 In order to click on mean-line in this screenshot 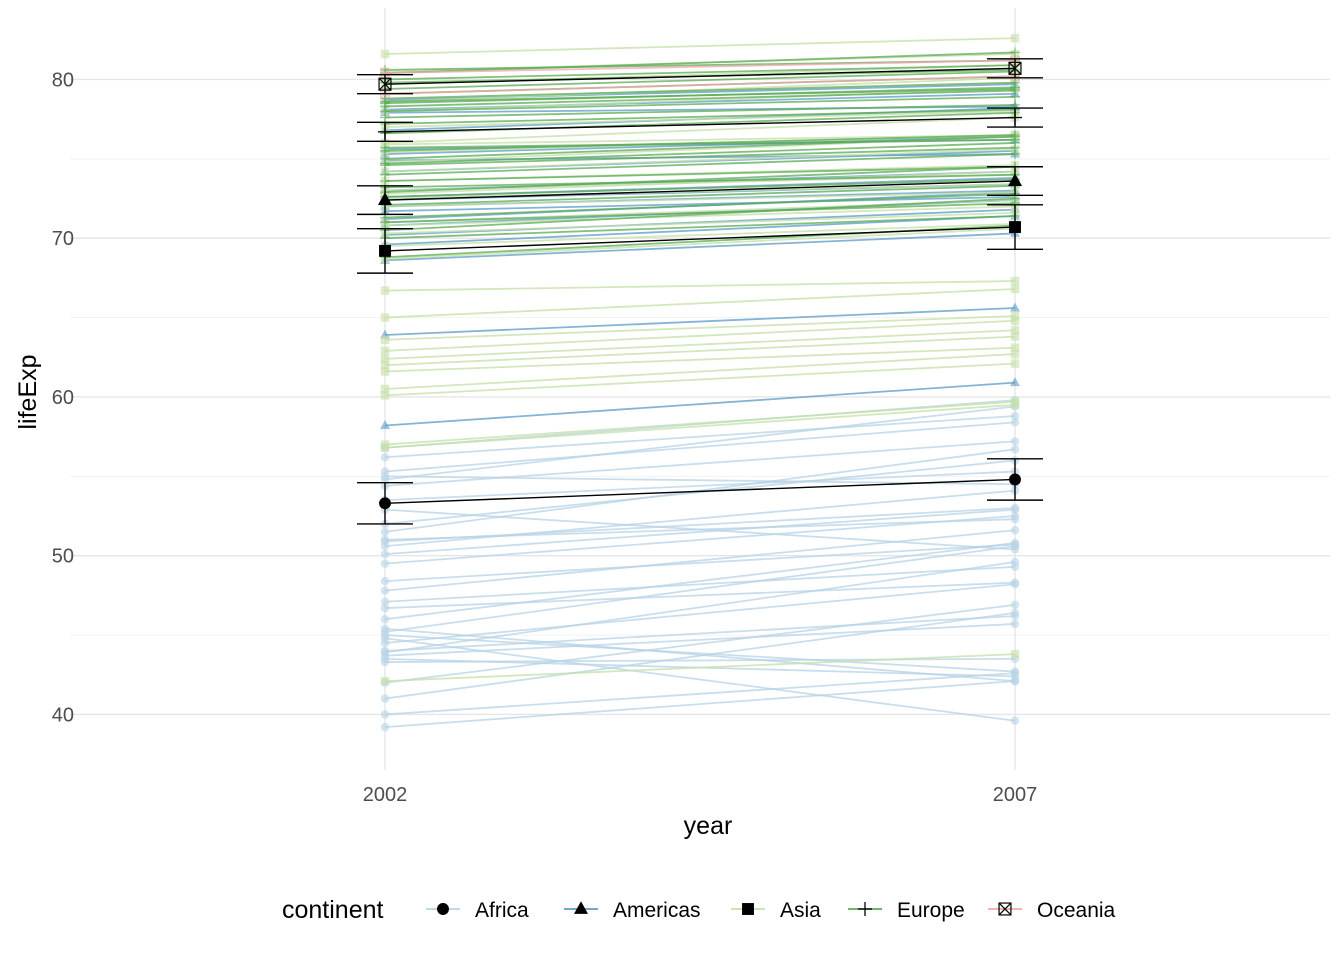, I will do `click(700, 491)`.